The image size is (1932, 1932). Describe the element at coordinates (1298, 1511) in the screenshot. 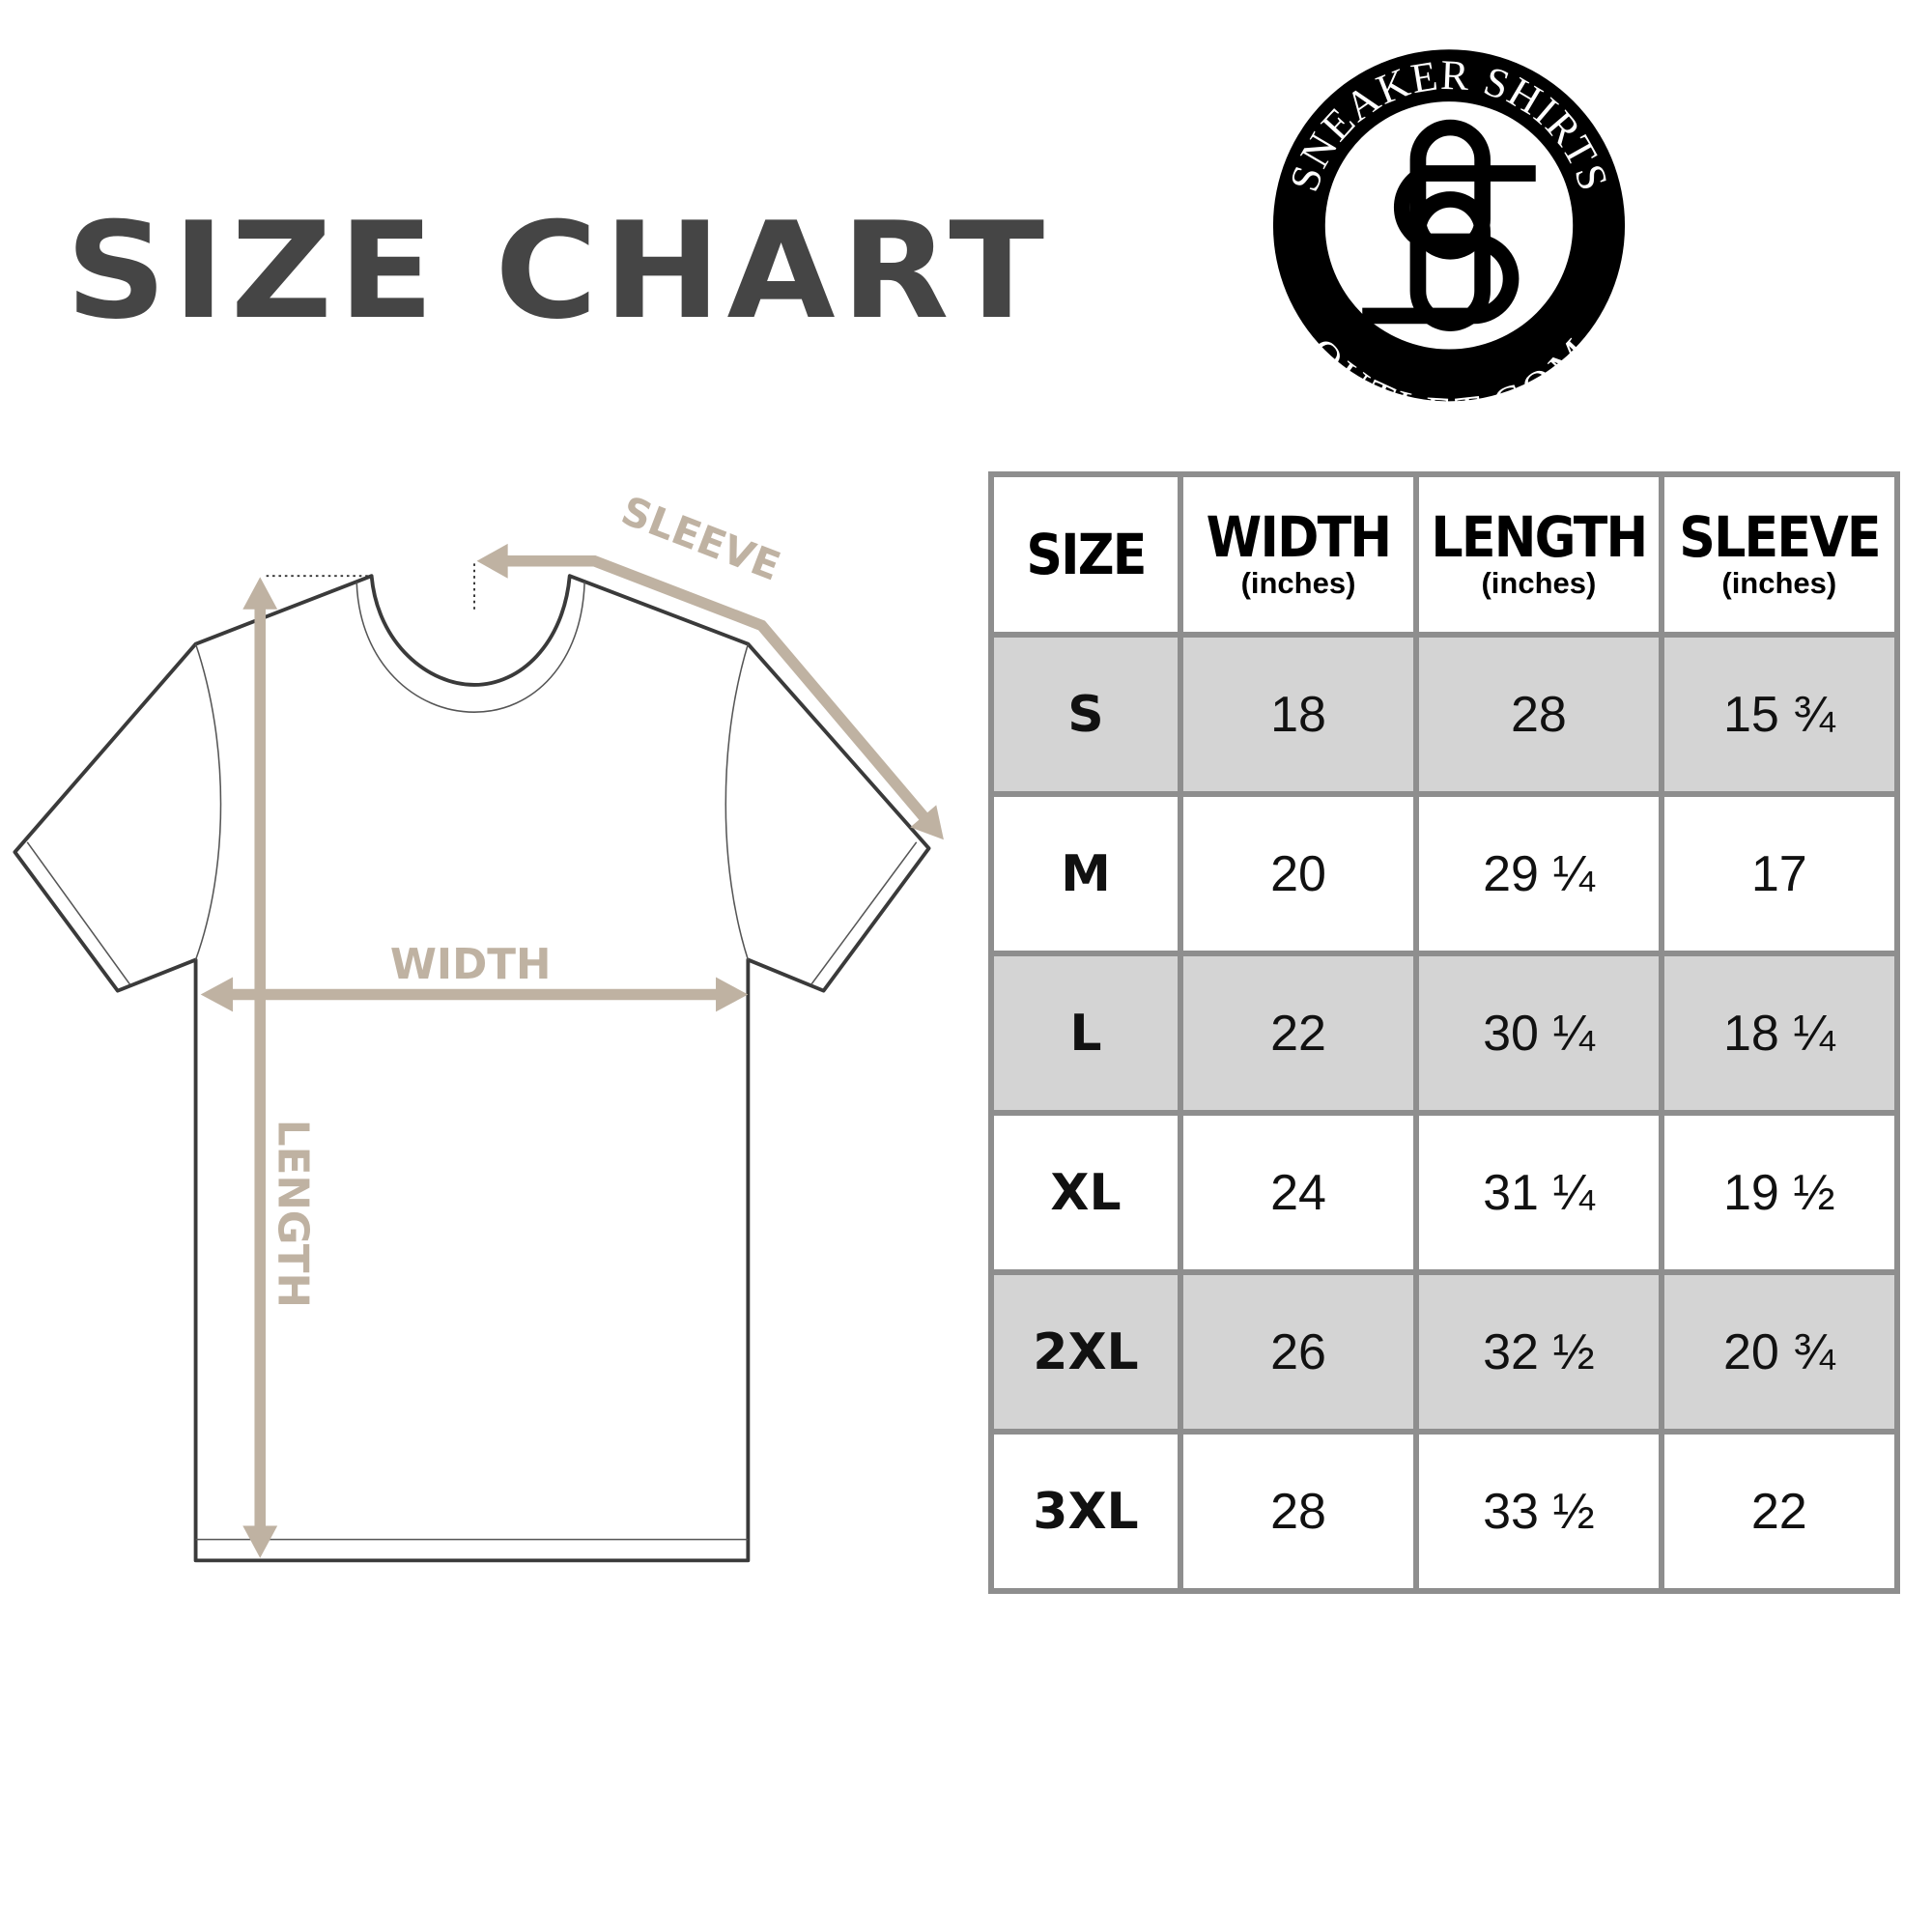

I see `width-cell: 28` at that location.